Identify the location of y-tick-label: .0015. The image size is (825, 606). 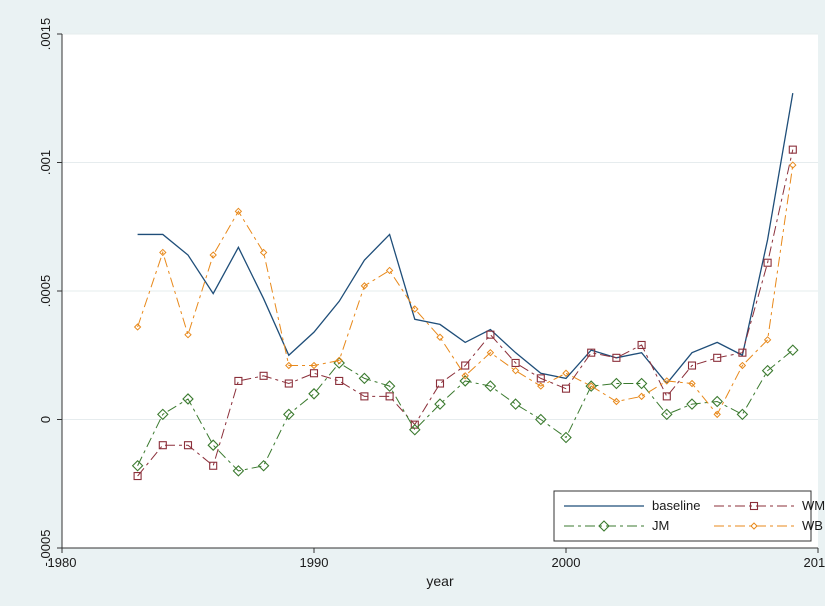
(45, 34).